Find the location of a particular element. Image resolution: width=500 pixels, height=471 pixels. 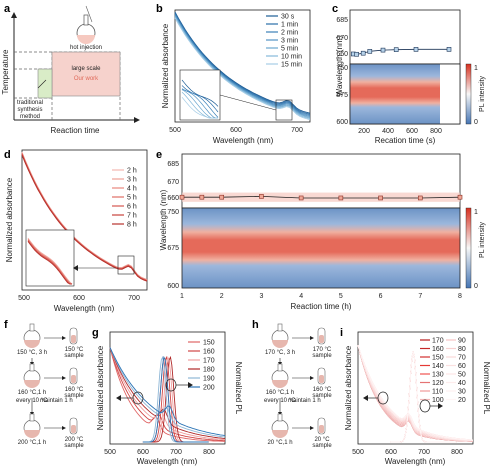

panel-b-xtick-600: 600 is located at coordinates (236, 130).